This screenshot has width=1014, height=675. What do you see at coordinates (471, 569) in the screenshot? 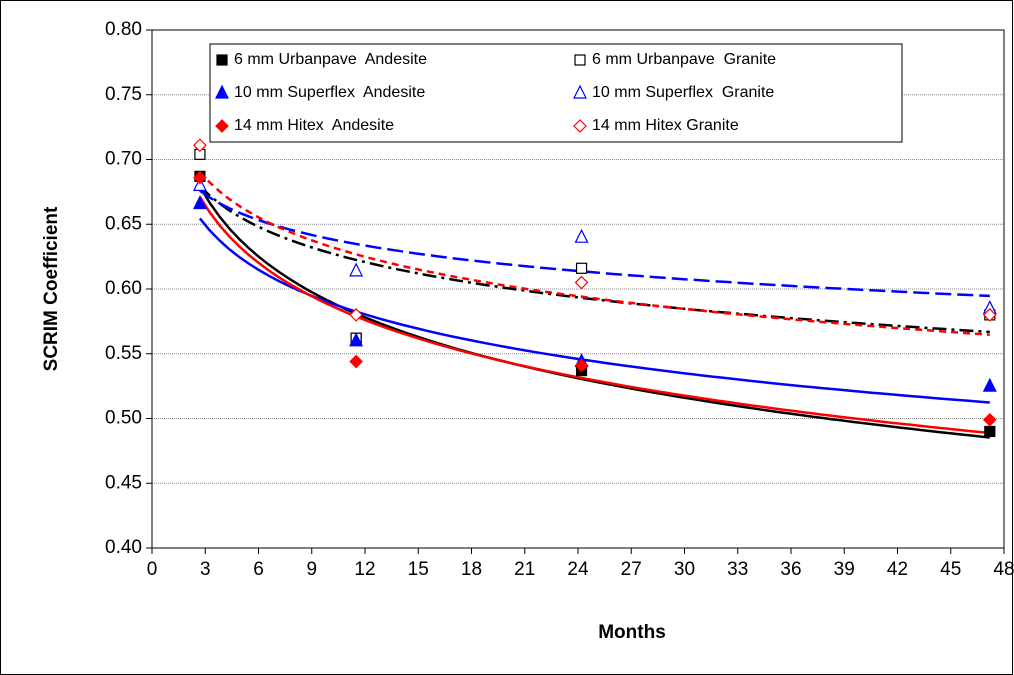
I see `x-tick-label: 18` at bounding box center [471, 569].